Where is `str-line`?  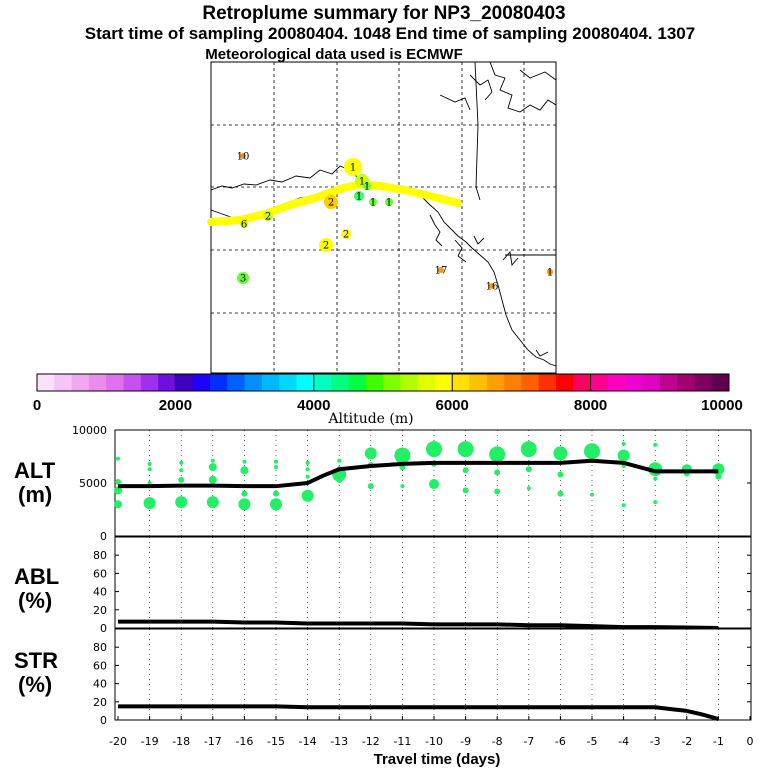 str-line is located at coordinates (418, 713).